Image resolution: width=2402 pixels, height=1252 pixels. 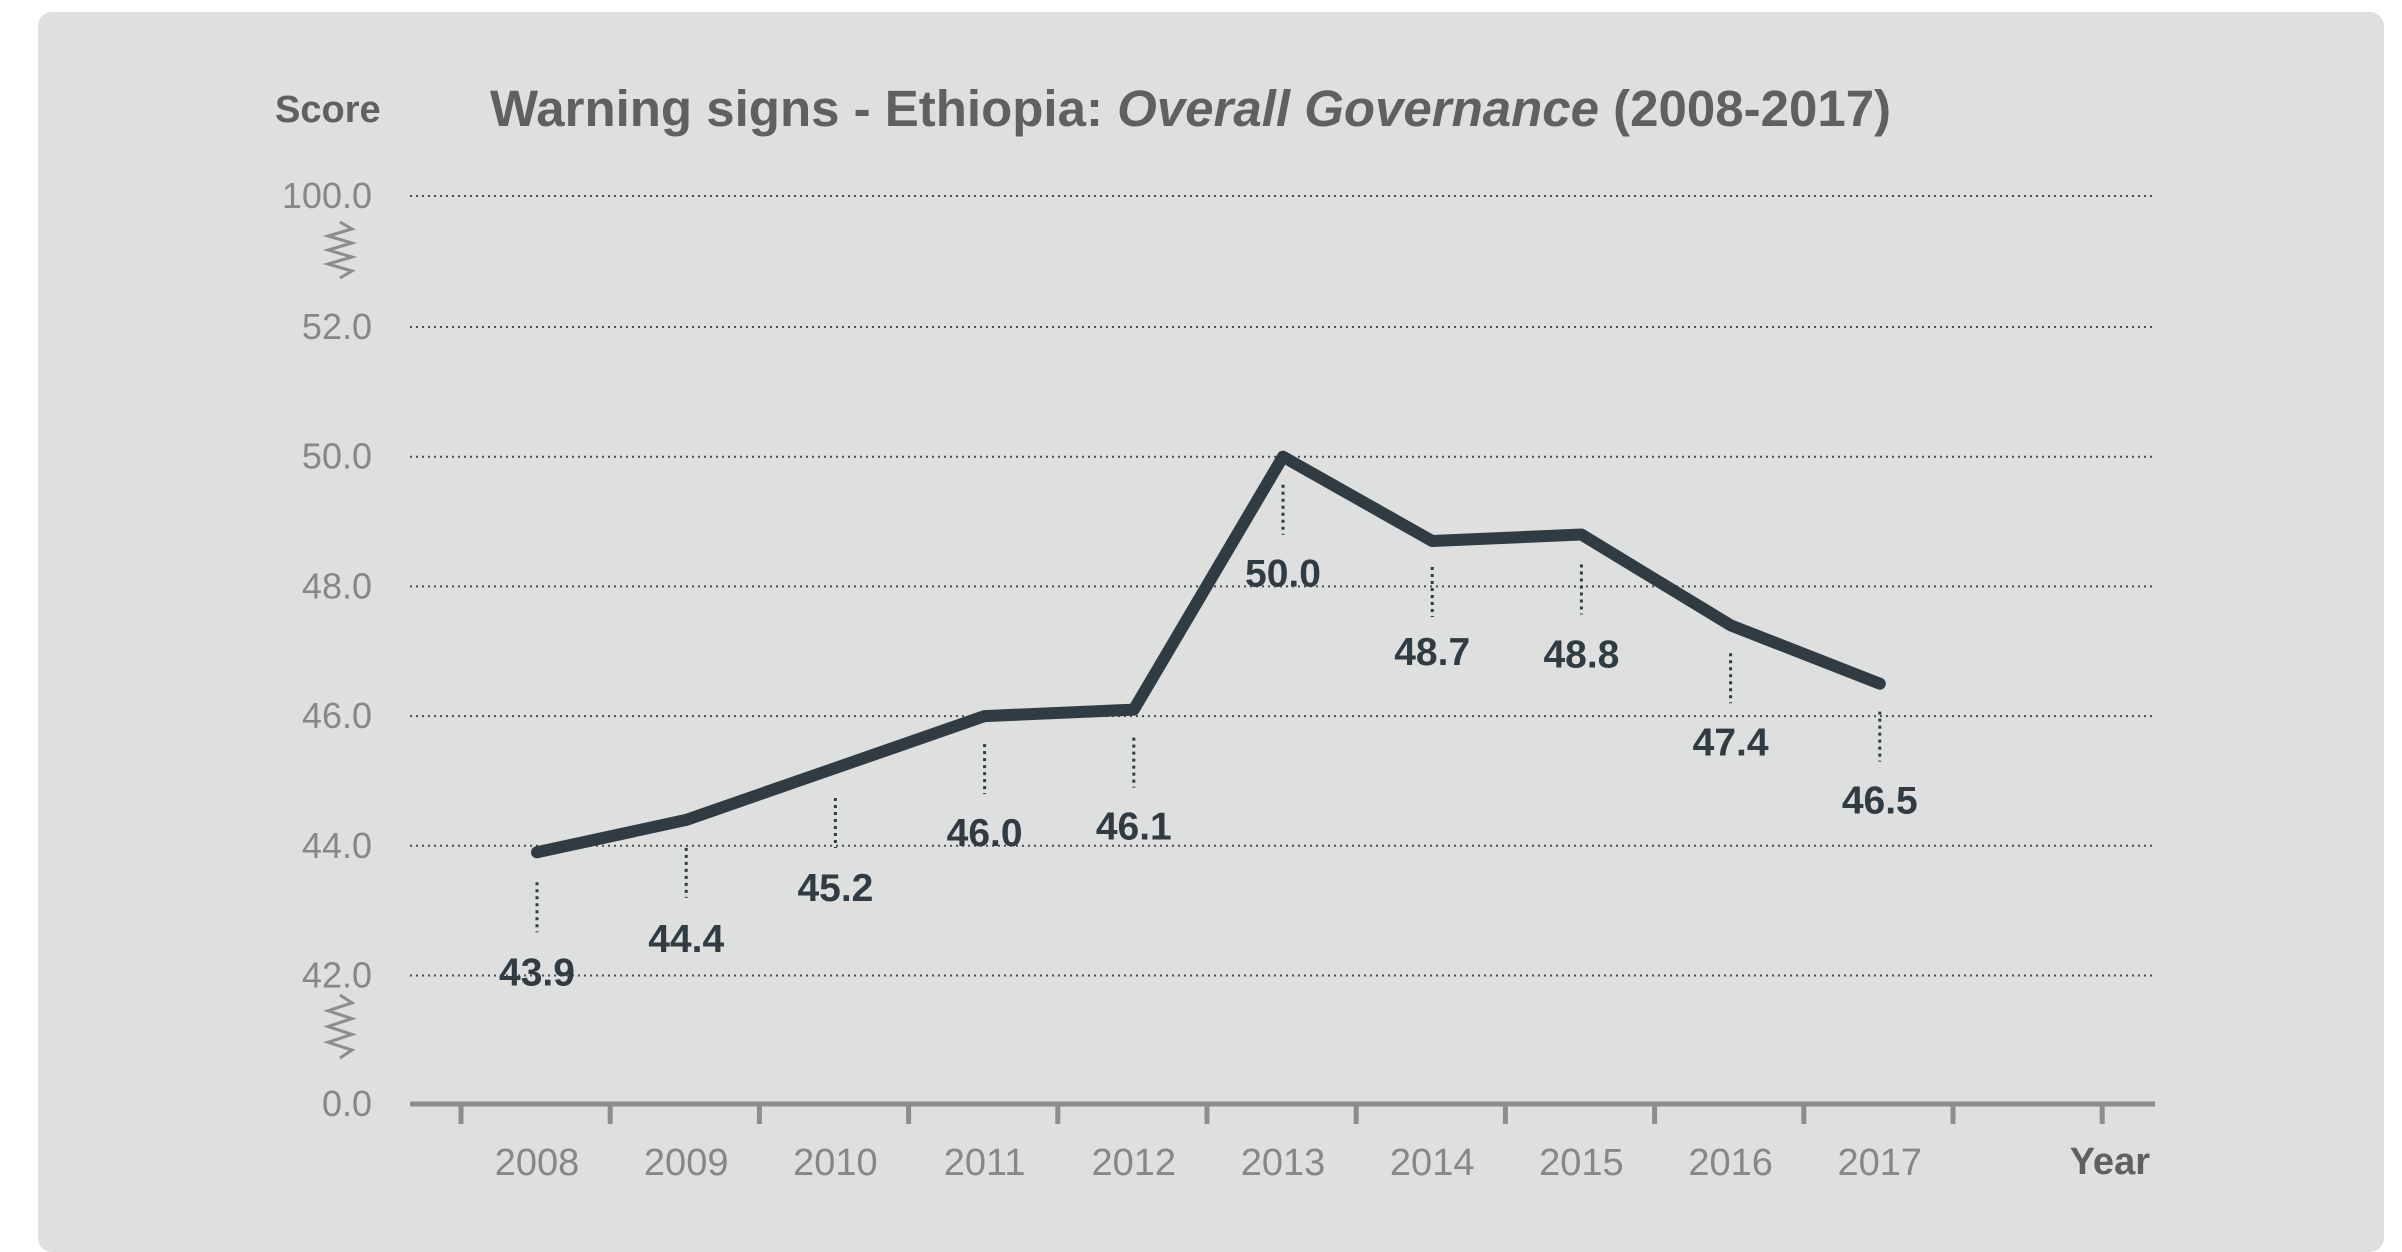 I want to click on y-tick-label: 50.0, so click(x=337, y=456).